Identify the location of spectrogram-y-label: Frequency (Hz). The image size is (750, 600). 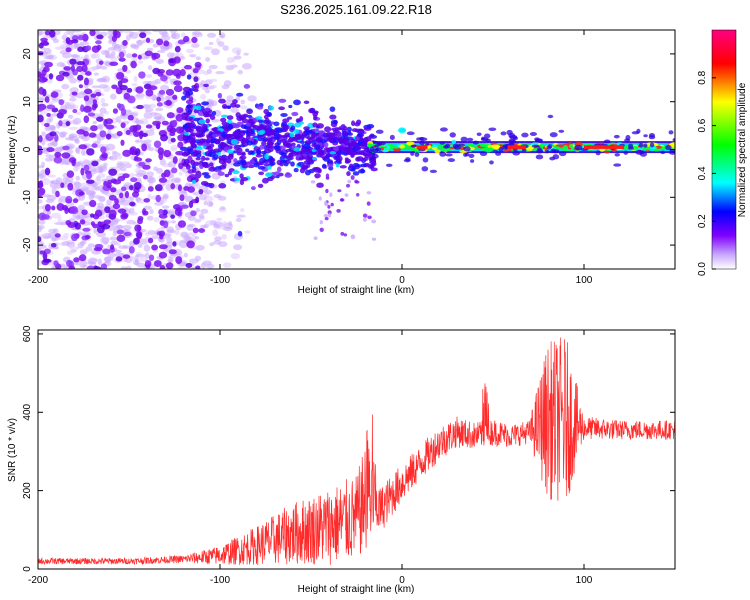
(12, 150).